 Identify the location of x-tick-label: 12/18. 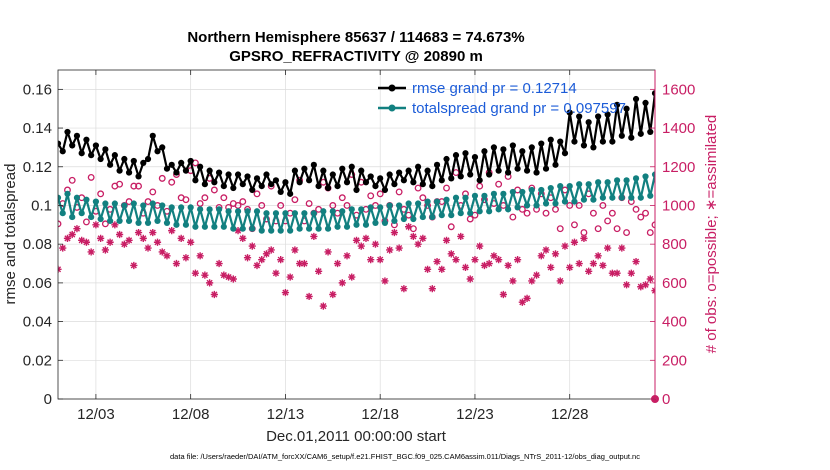
(380, 414).